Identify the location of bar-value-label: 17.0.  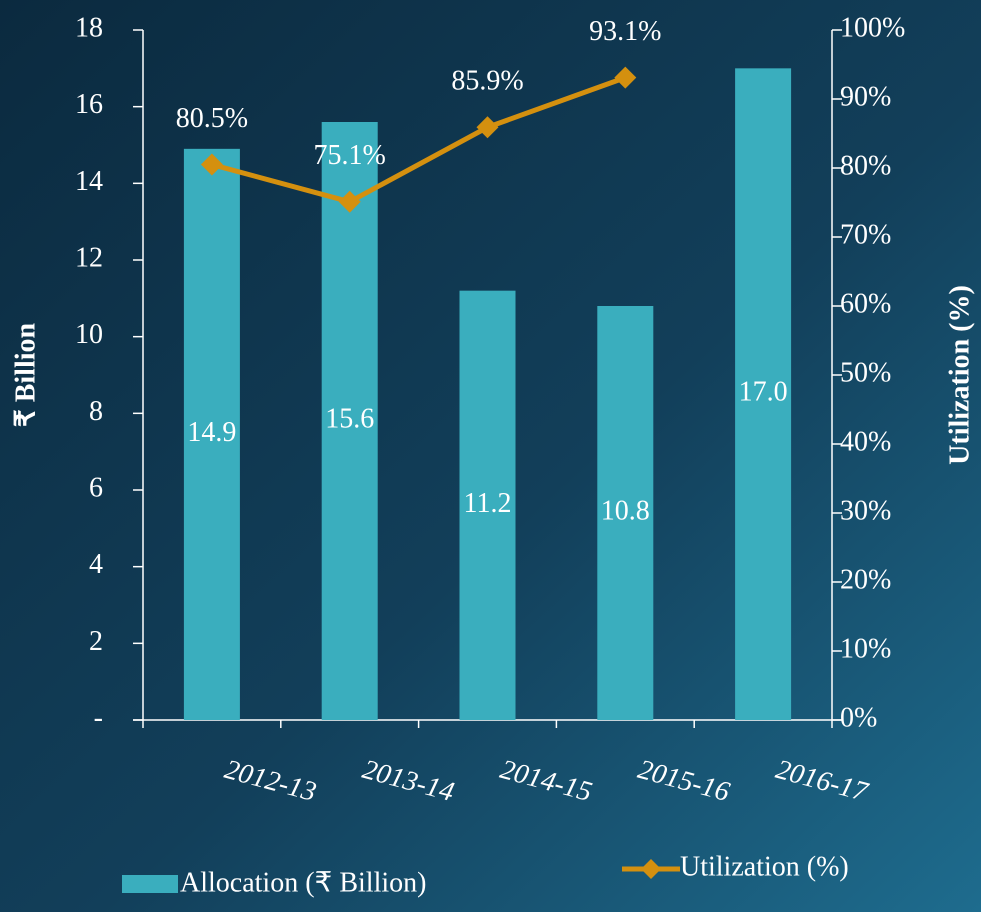
(763, 392).